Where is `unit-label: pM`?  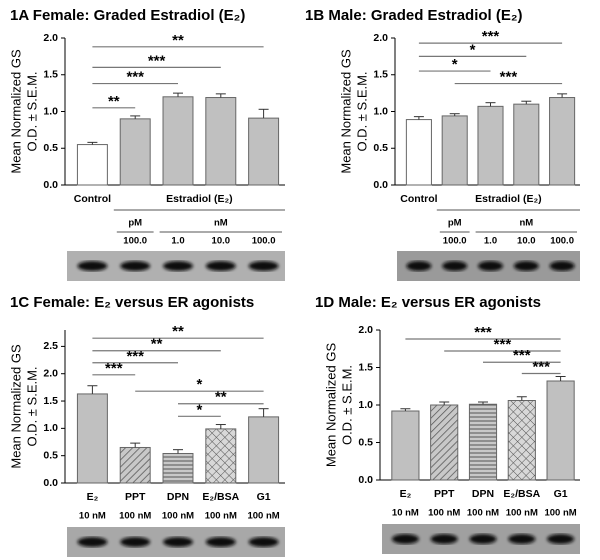
unit-label: pM is located at coordinates (455, 223).